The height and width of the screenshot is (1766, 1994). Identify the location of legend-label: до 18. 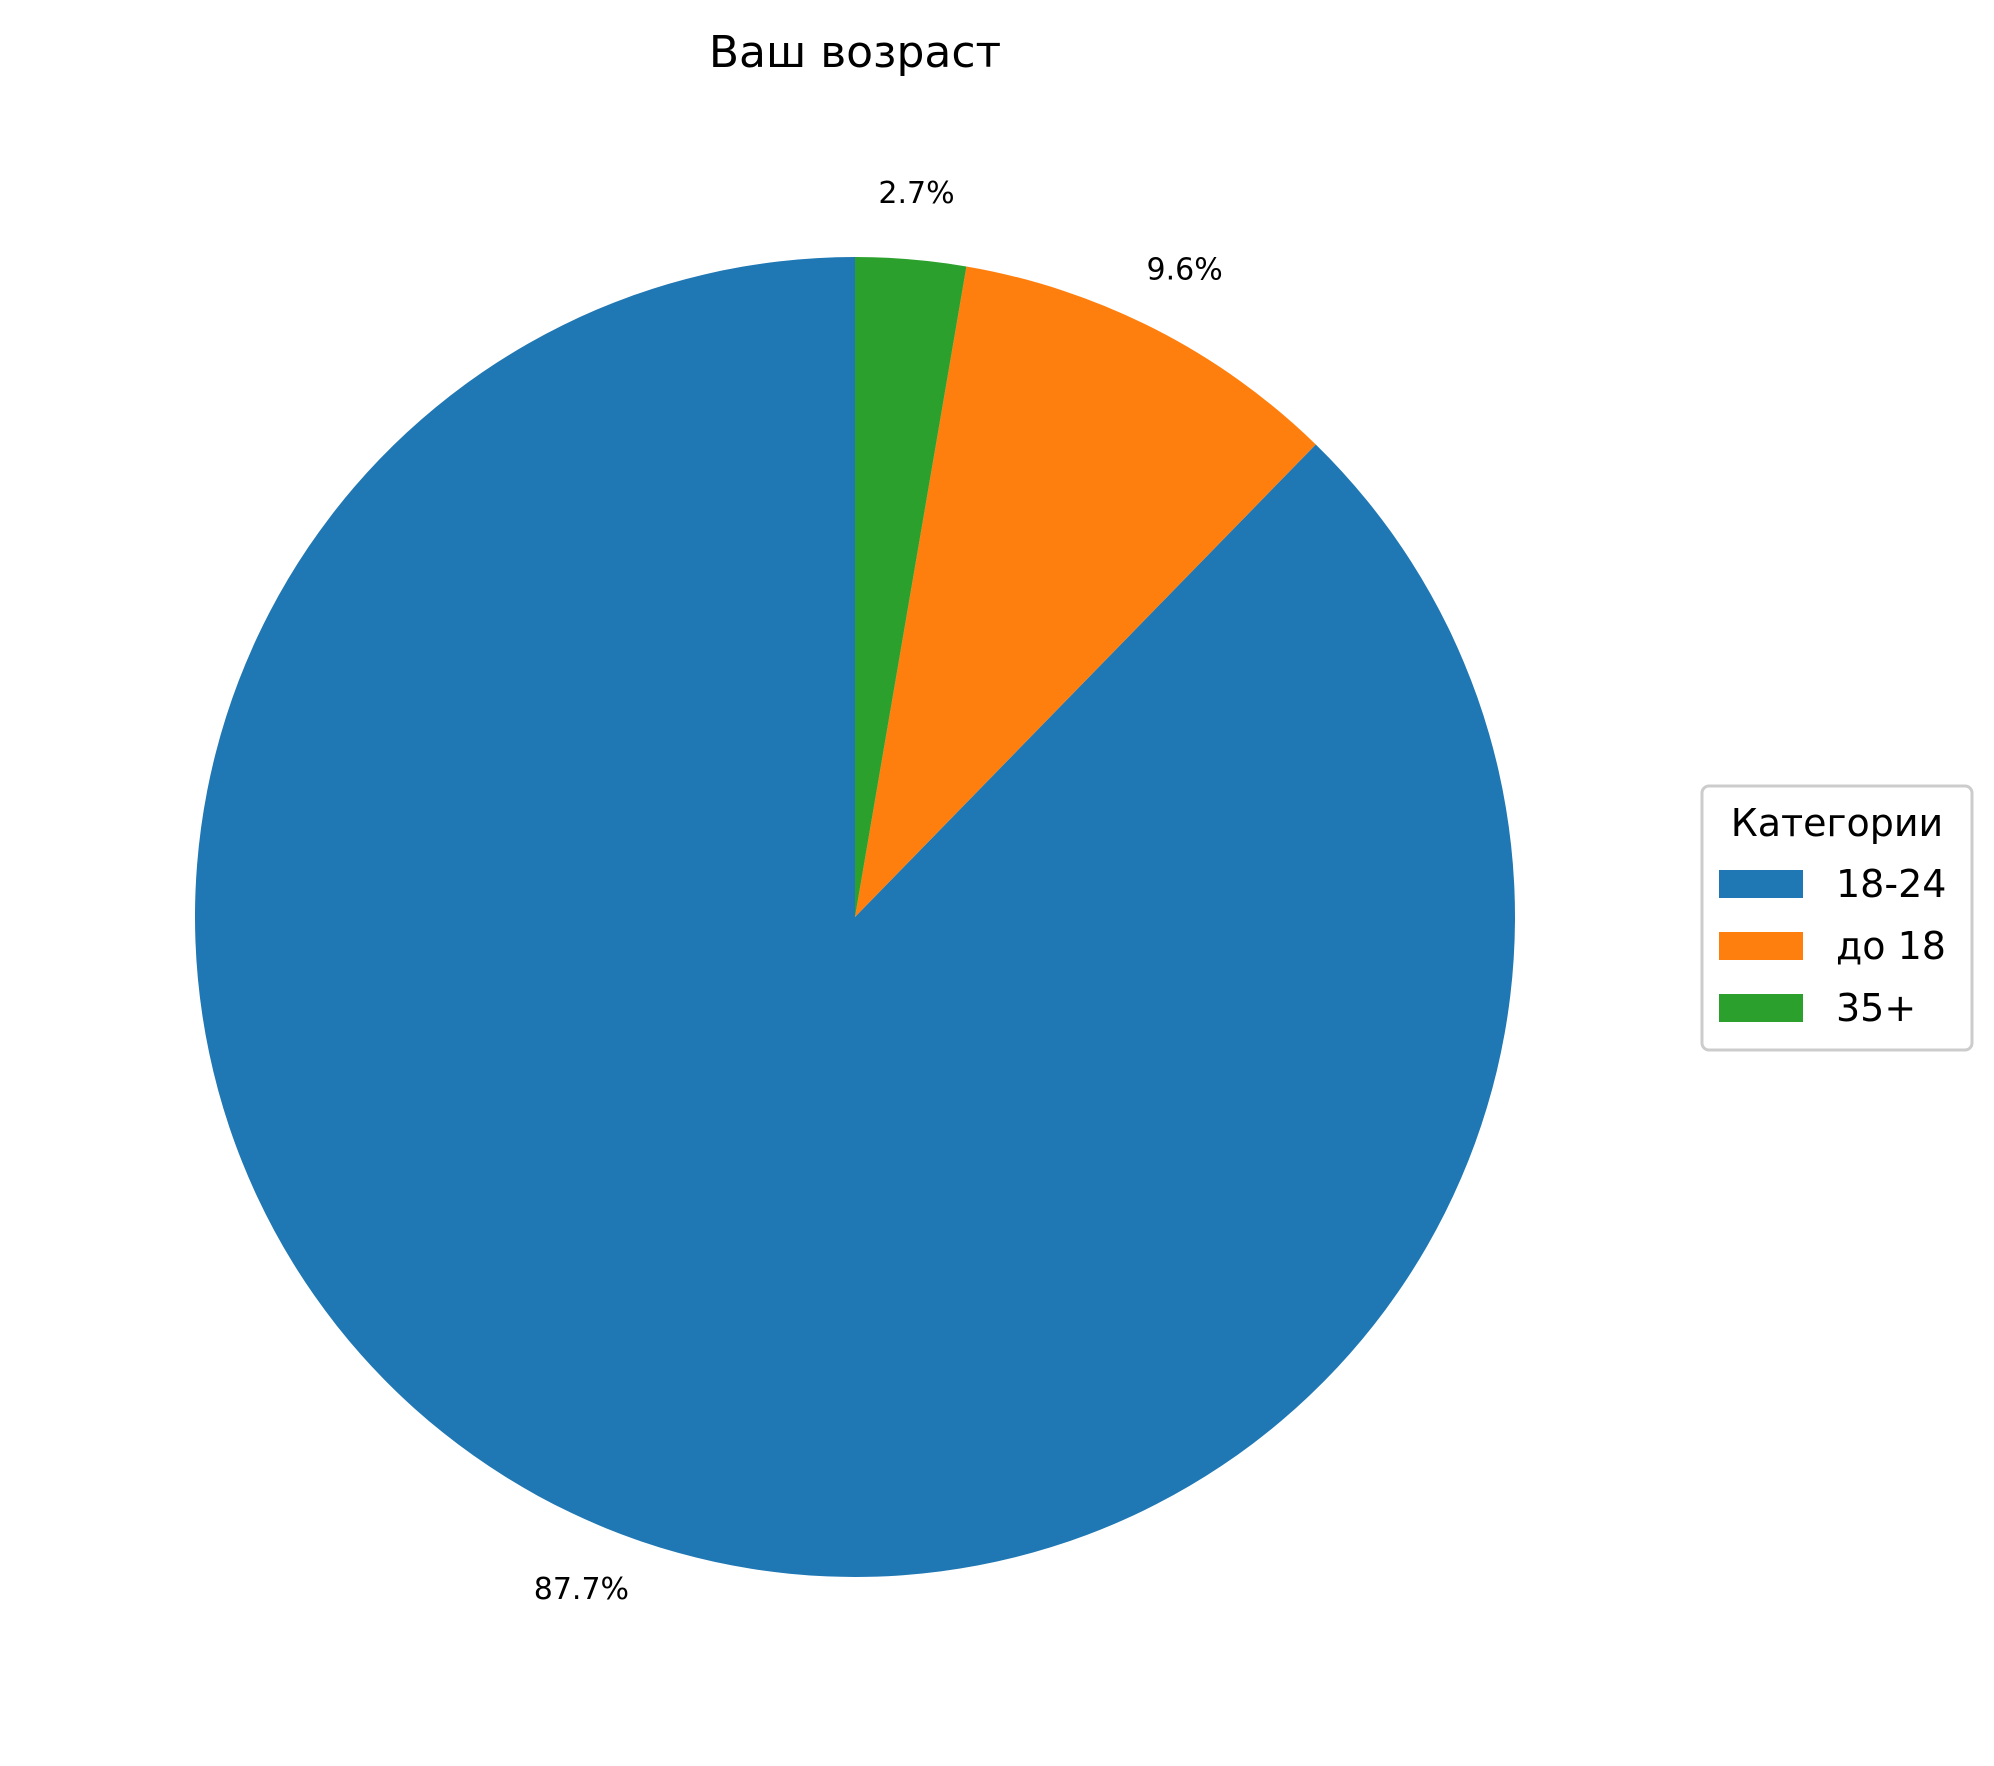
(1891, 946).